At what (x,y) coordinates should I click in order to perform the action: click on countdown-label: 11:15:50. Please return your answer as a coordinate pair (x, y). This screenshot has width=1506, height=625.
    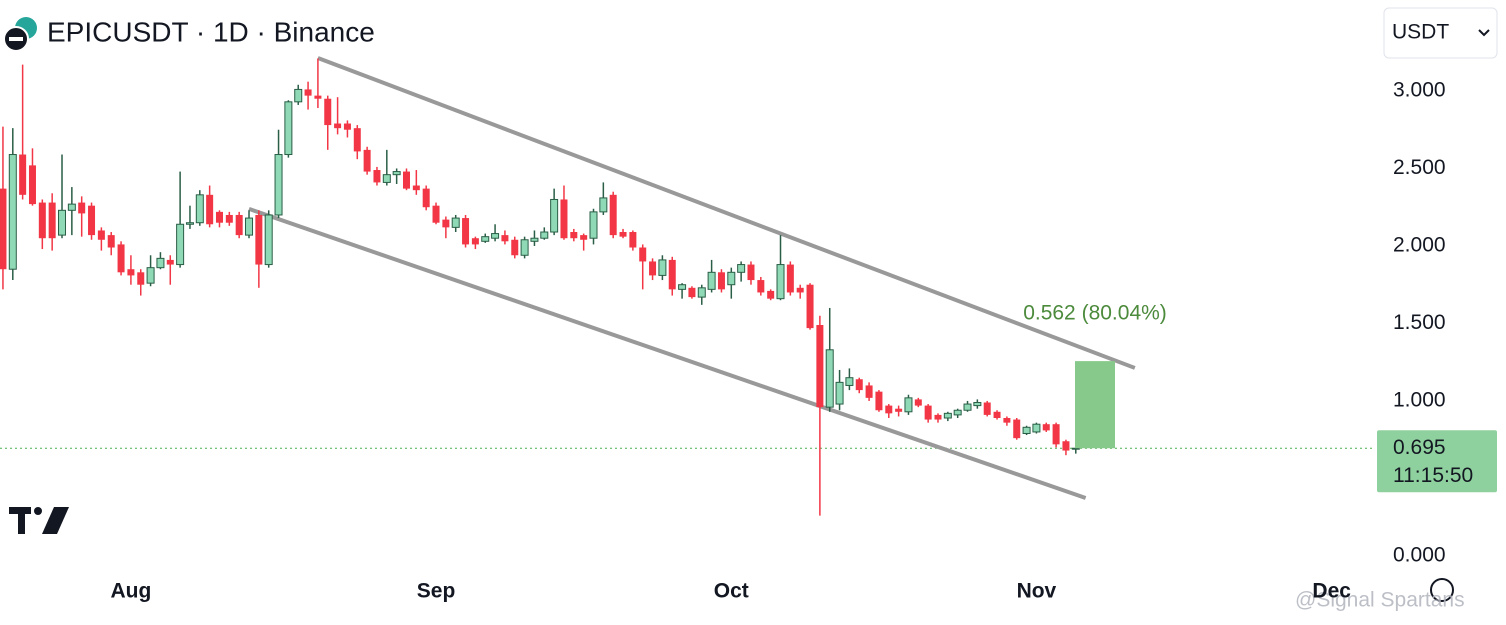
    Looking at the image, I should click on (1433, 475).